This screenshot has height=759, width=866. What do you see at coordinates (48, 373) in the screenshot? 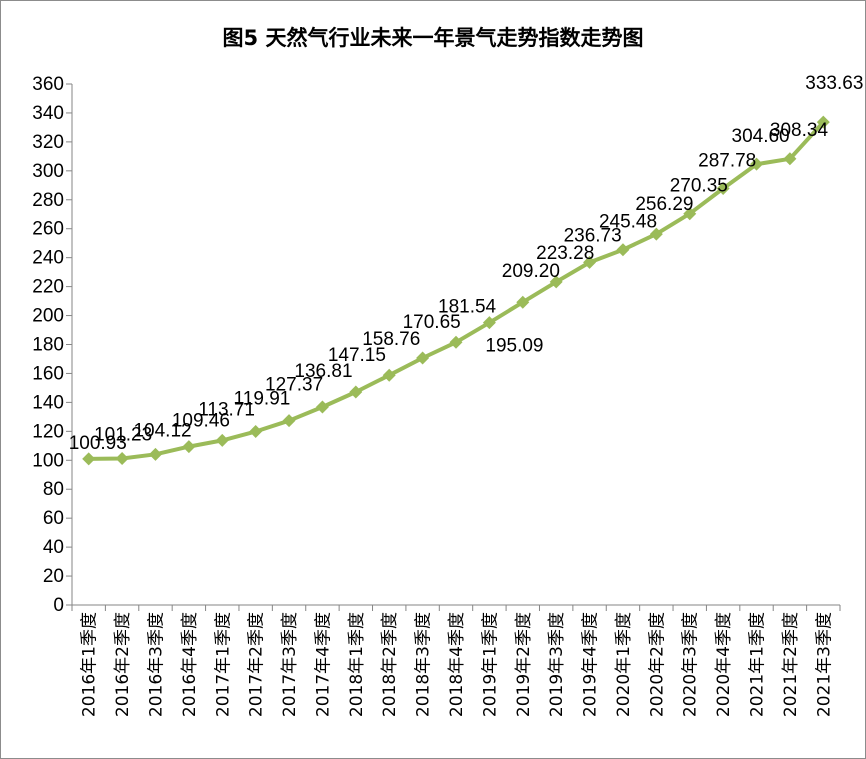
I see `y-tick-label: 160` at bounding box center [48, 373].